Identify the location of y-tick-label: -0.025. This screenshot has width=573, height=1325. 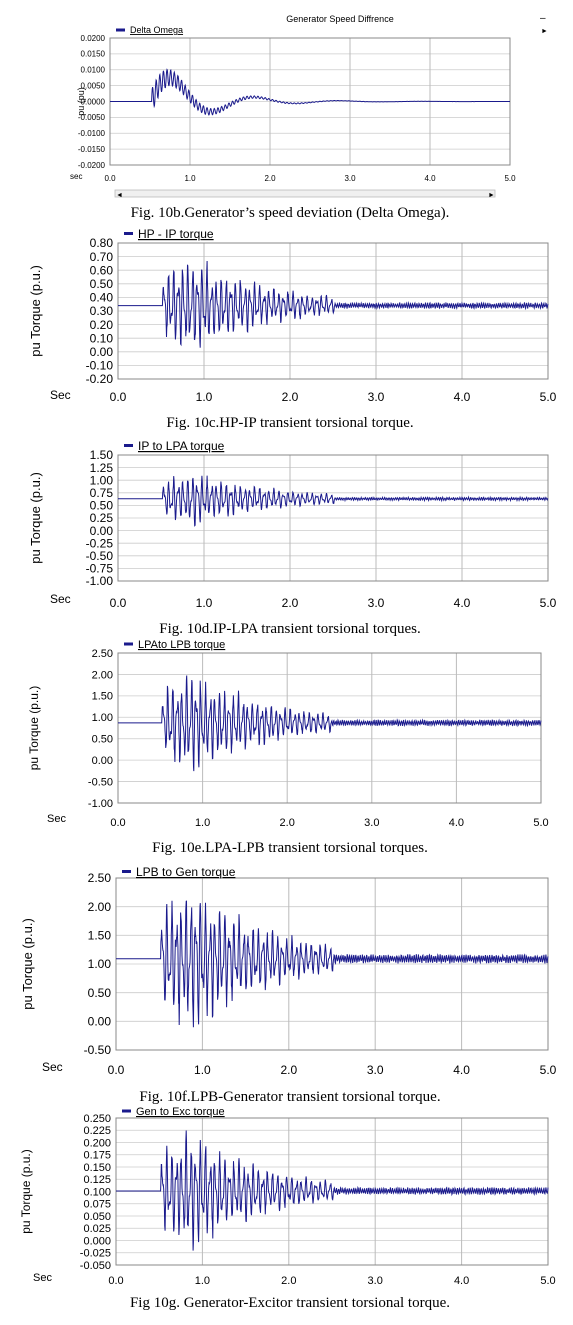
(95, 1254).